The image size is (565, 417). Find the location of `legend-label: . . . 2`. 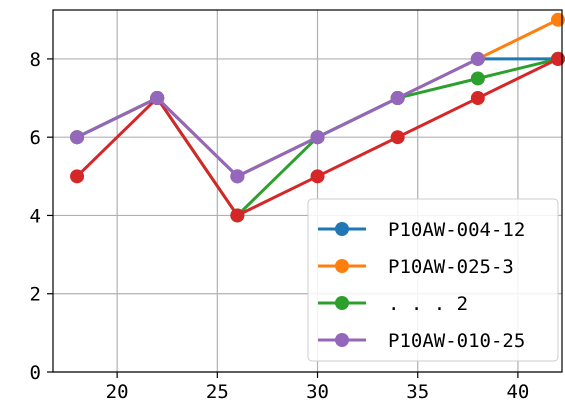

legend-label: . . . 2 is located at coordinates (428, 304).